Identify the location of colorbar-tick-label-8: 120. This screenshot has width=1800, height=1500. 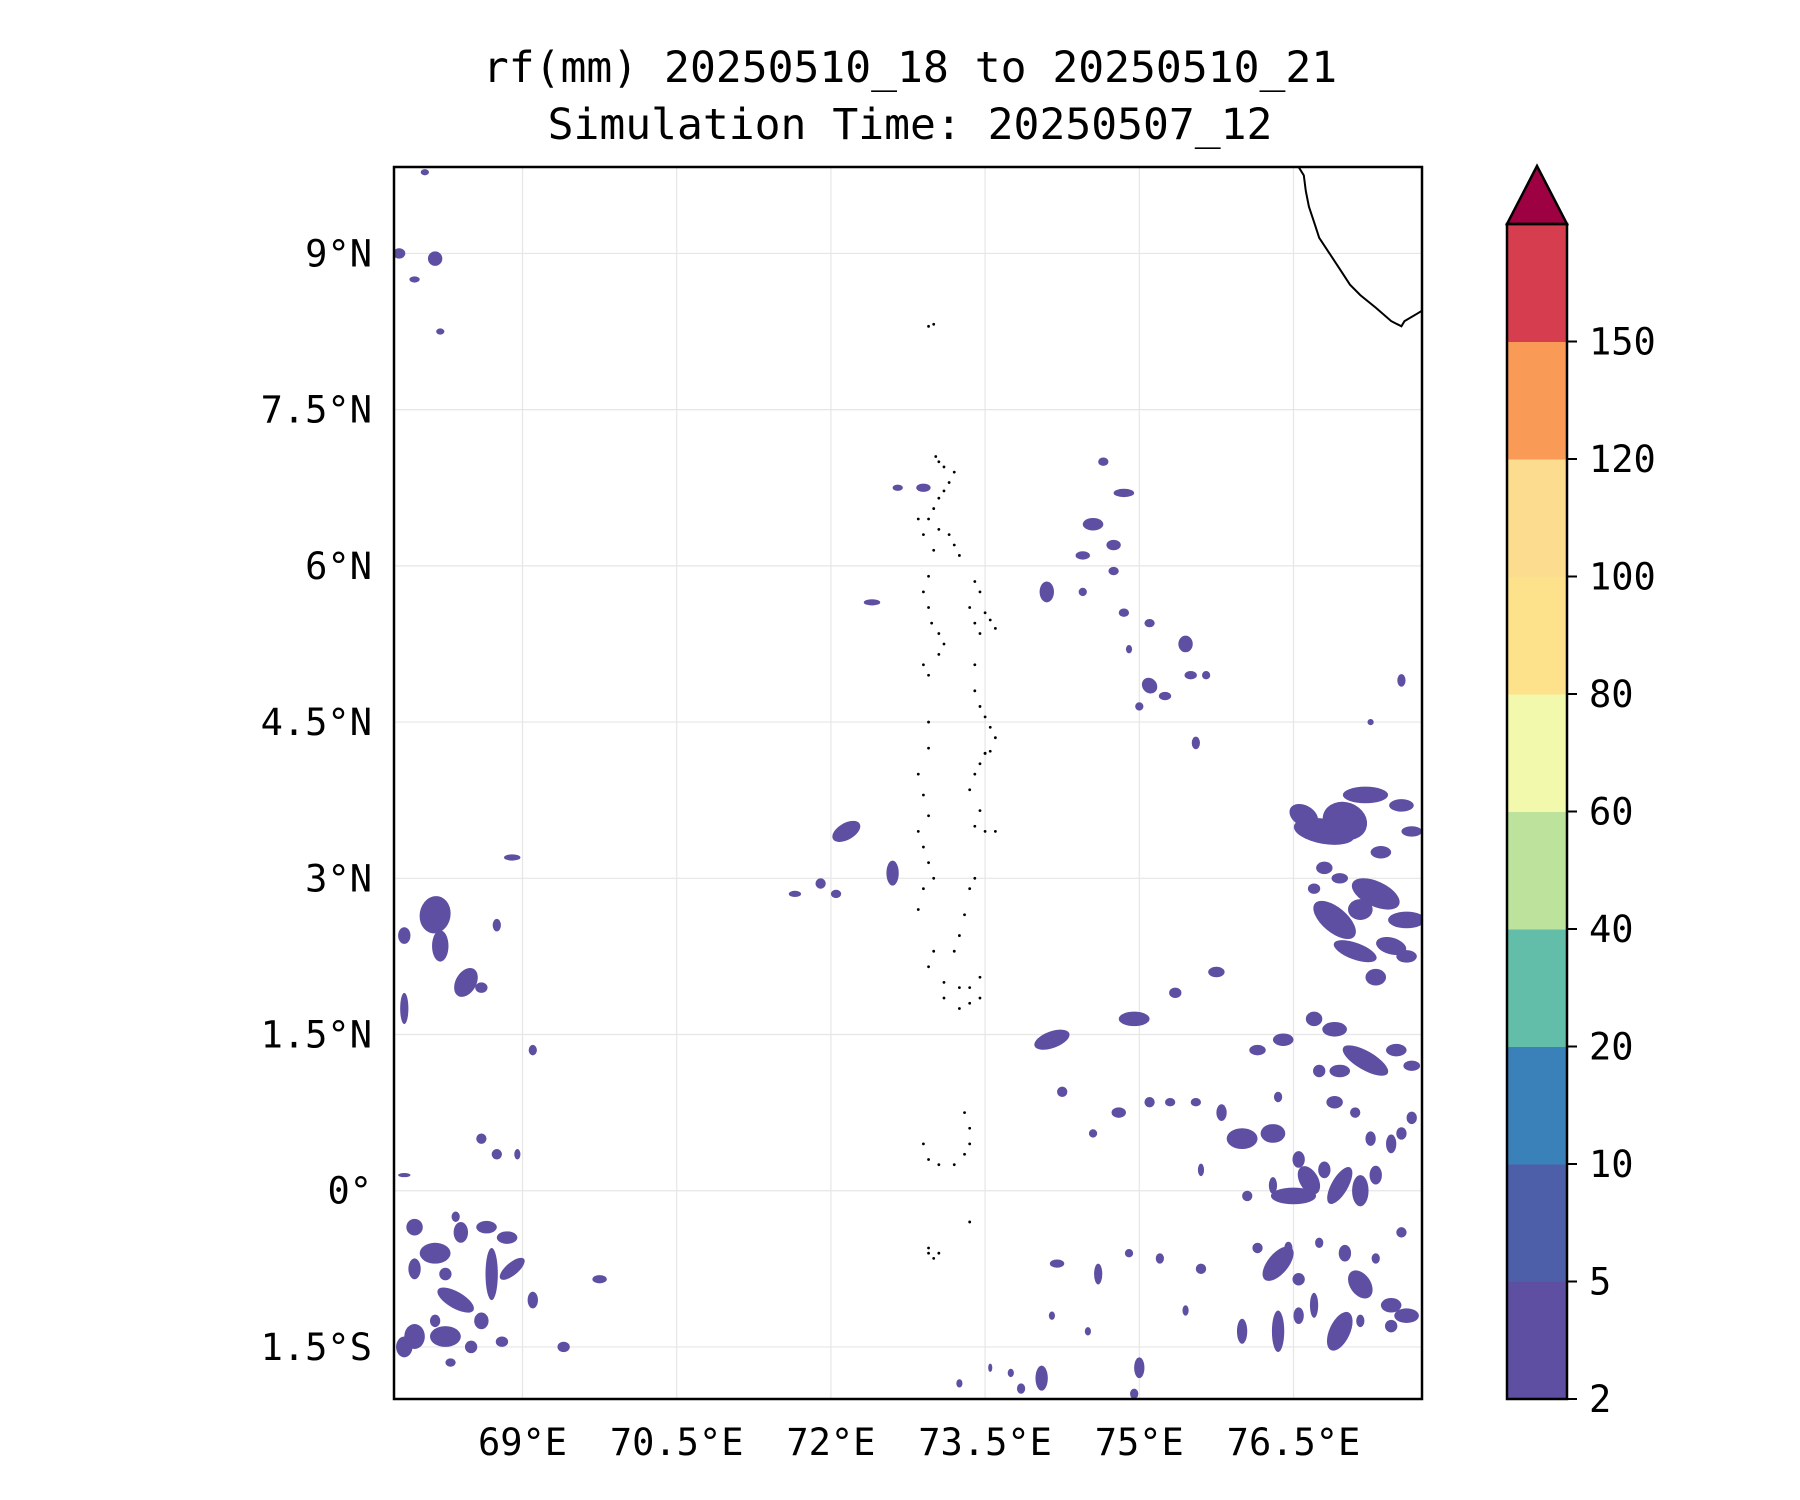
(1622, 459).